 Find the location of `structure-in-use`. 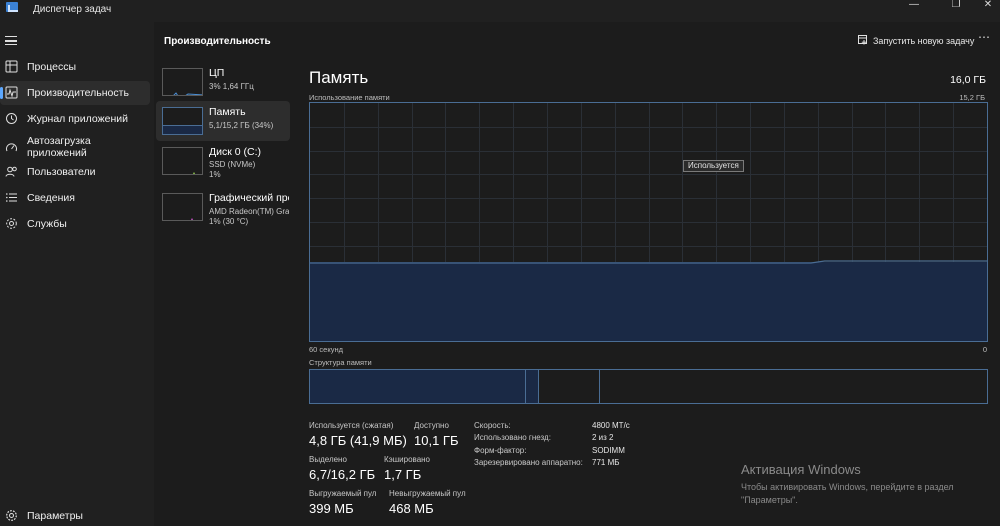

structure-in-use is located at coordinates (418, 386).